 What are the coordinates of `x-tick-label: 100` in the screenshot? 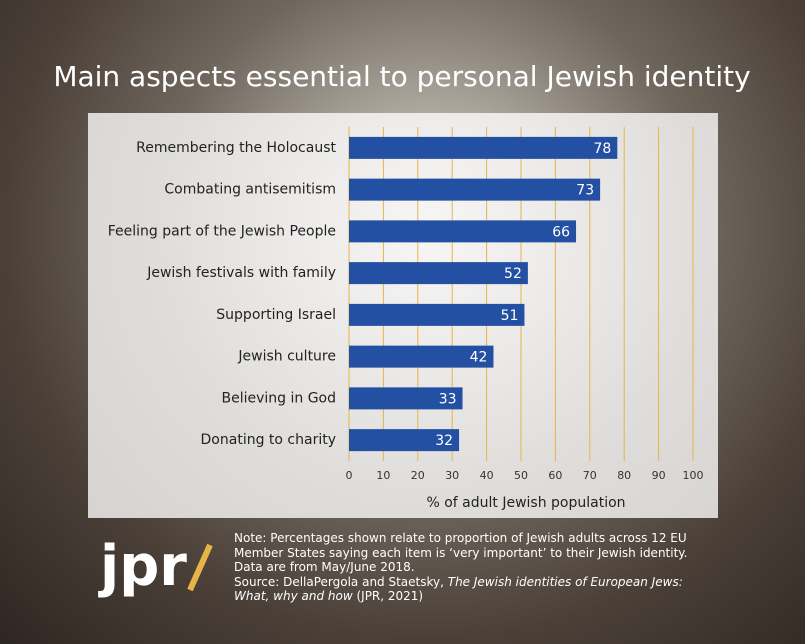 It's located at (693, 475).